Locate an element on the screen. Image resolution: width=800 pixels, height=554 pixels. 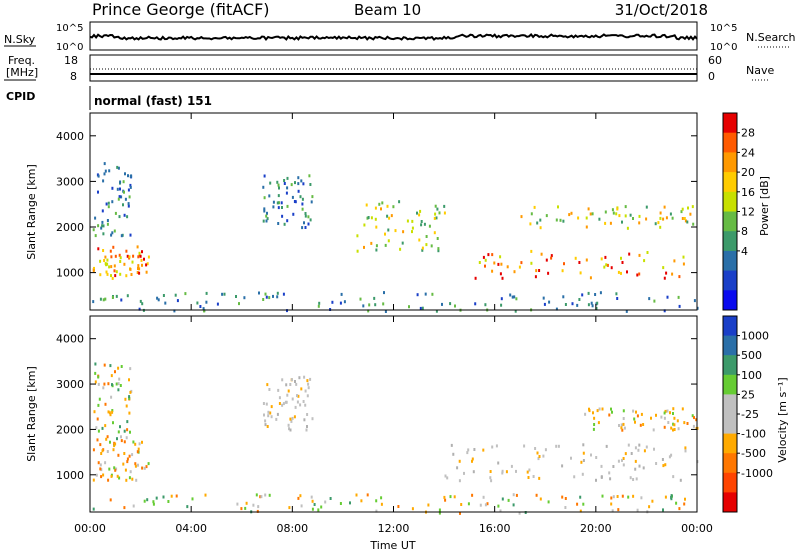
freq-label-1: Freq. is located at coordinates (21, 60).